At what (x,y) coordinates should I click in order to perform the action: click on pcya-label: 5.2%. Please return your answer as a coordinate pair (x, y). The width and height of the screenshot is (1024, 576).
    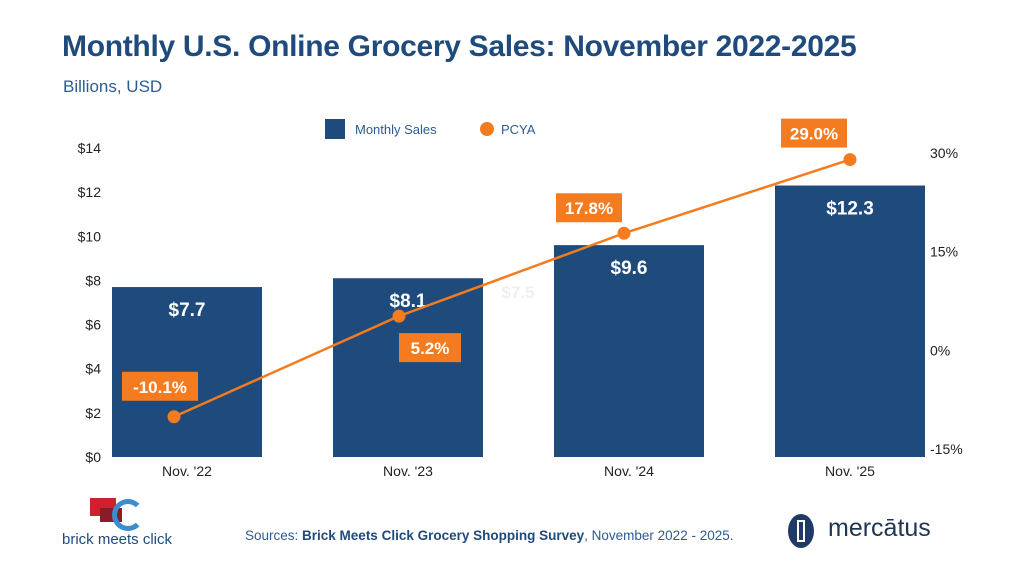
    Looking at the image, I should click on (430, 348).